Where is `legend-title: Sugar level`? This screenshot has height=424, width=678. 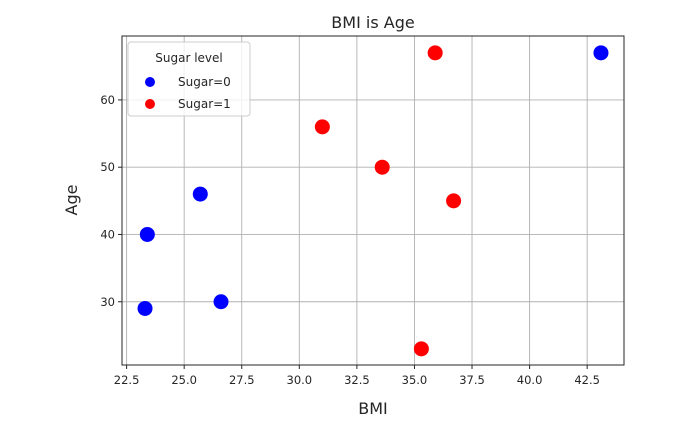 legend-title: Sugar level is located at coordinates (188, 58).